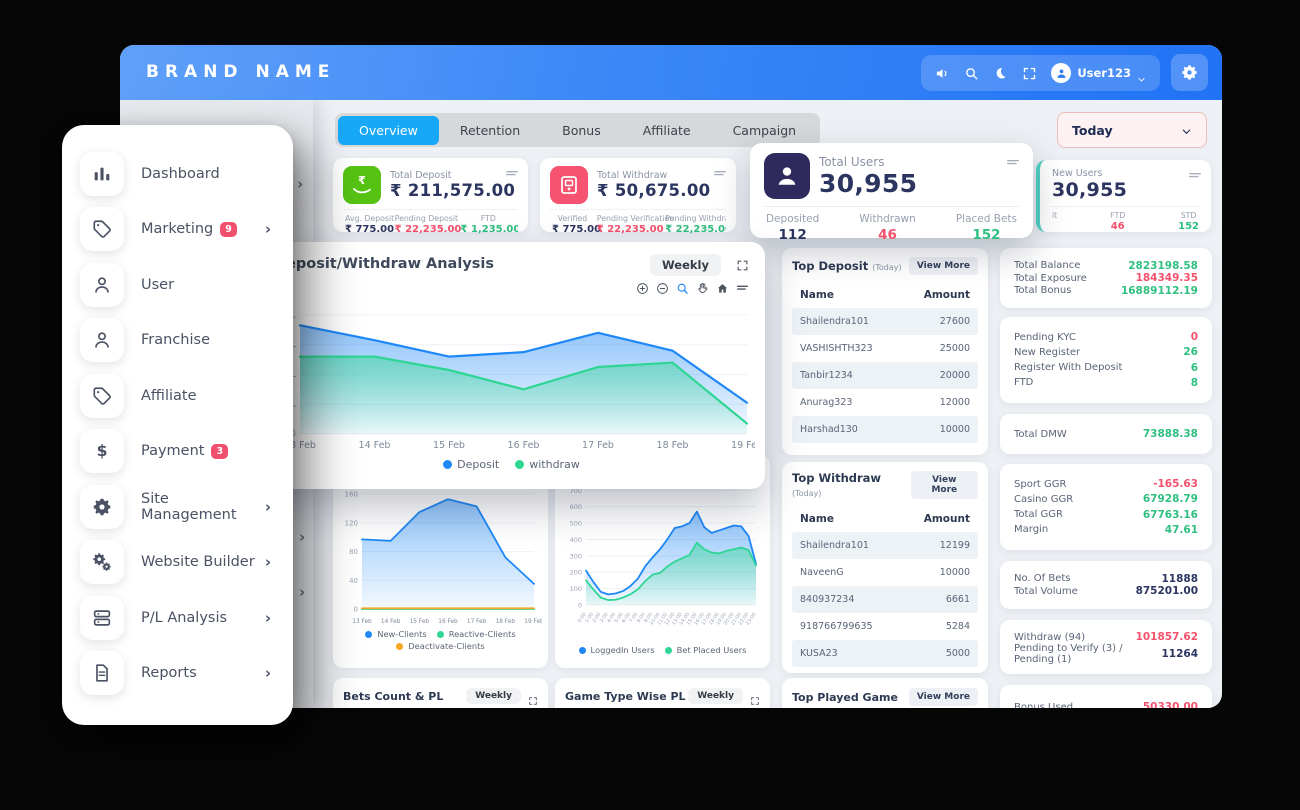 The image size is (1300, 810). What do you see at coordinates (702, 288) in the screenshot?
I see `pan-icon` at bounding box center [702, 288].